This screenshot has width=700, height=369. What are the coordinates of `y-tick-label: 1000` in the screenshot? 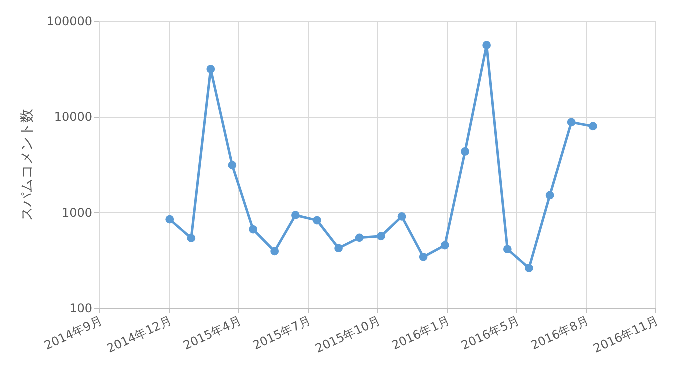 It's located at (77, 213).